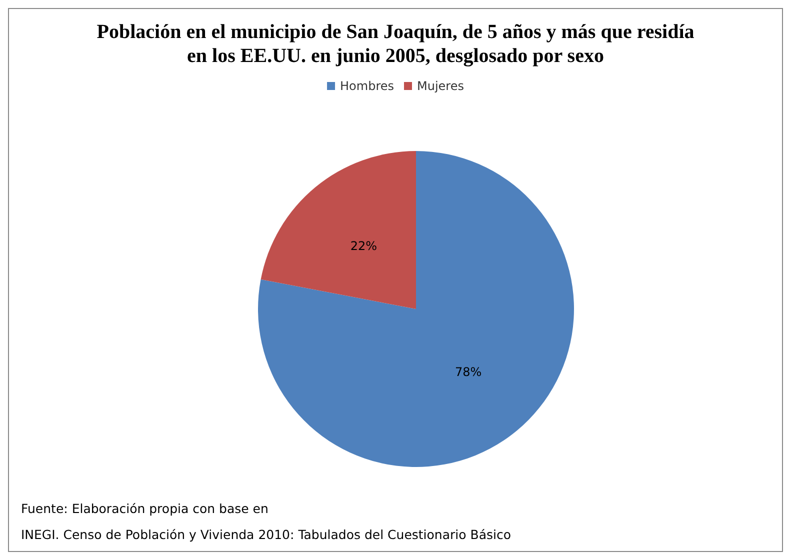 This screenshot has height=560, width=791. What do you see at coordinates (364, 245) in the screenshot?
I see `data-label: 22%` at bounding box center [364, 245].